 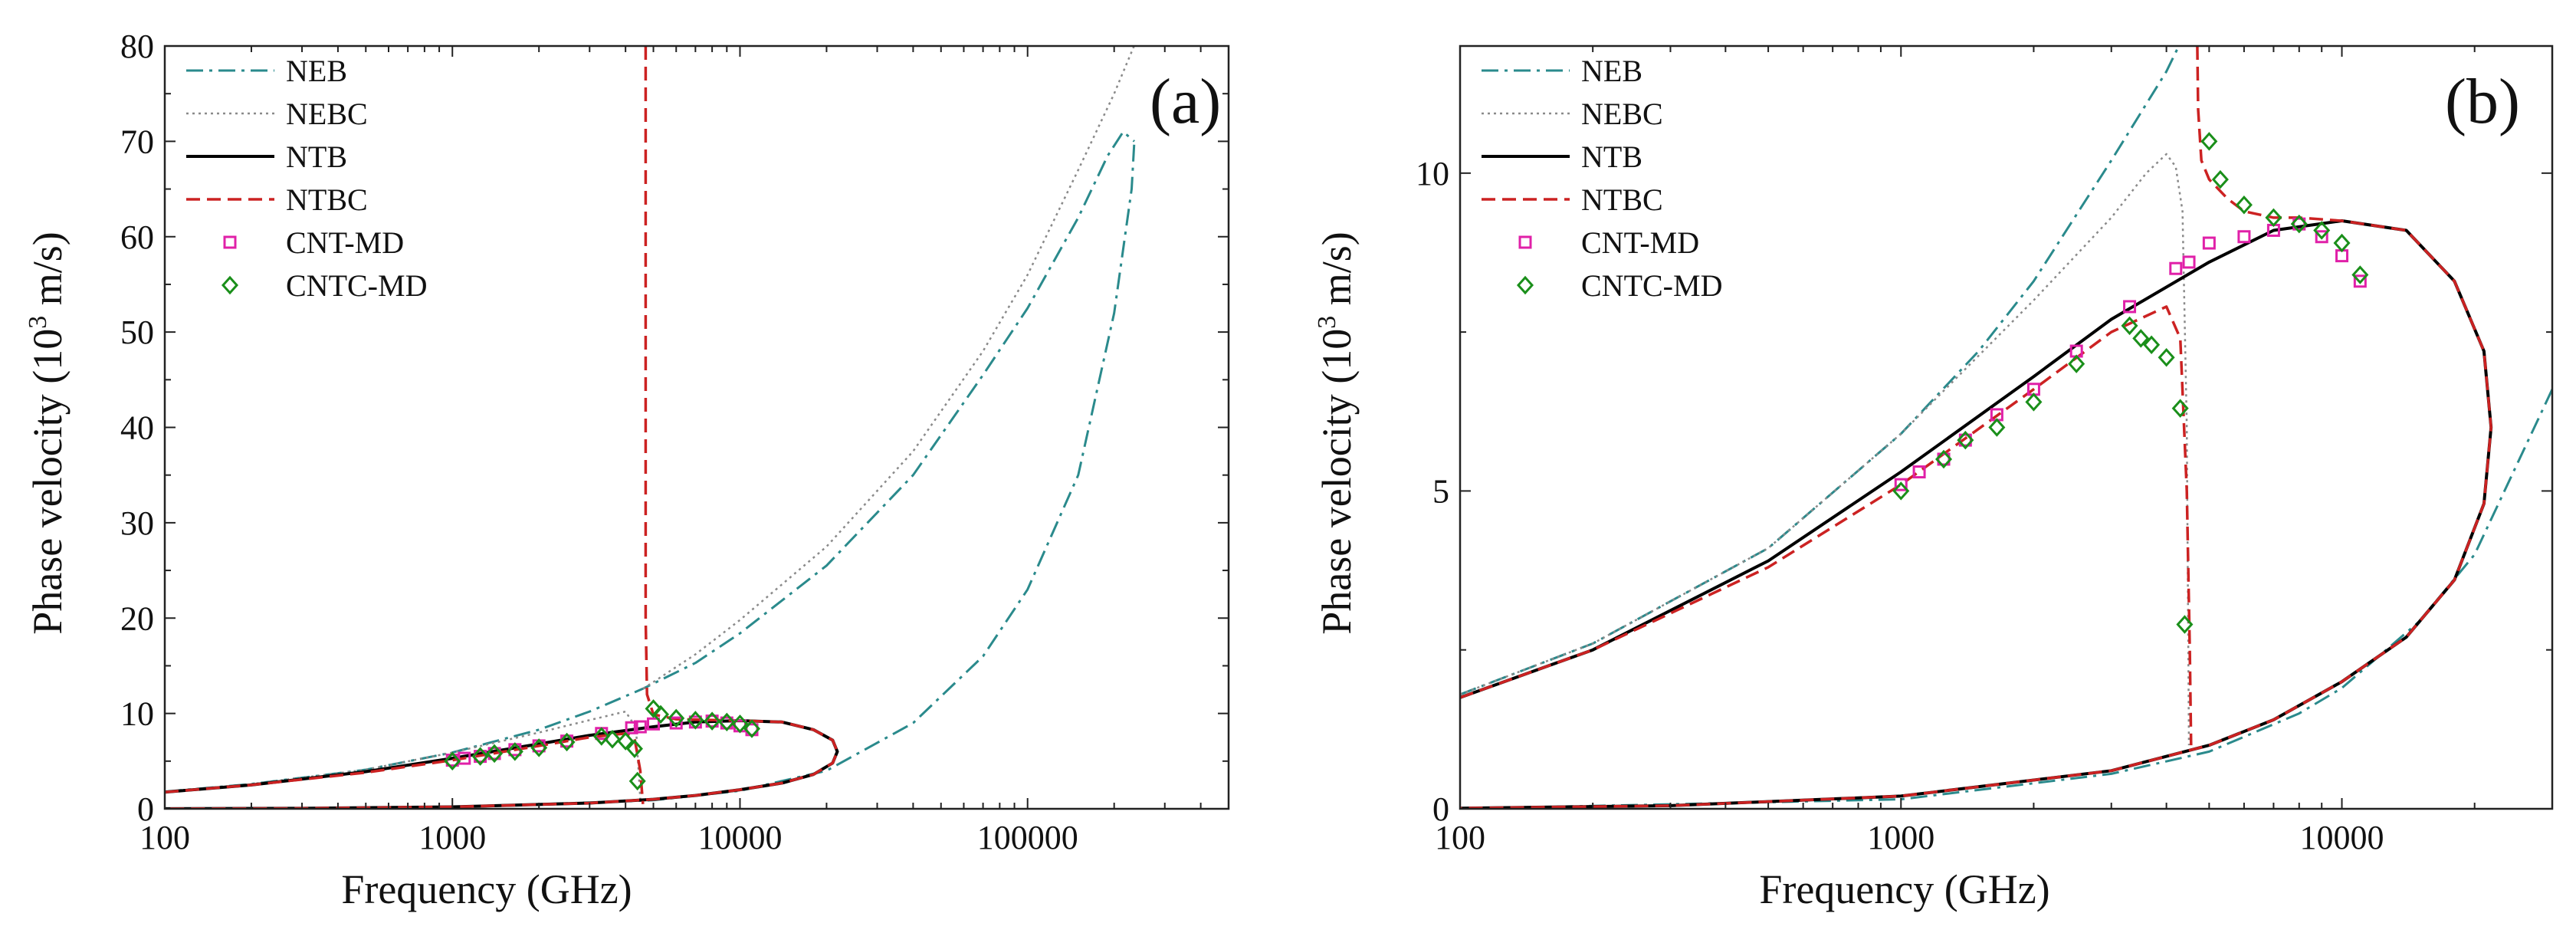 What do you see at coordinates (1900, 837) in the screenshot?
I see `x-tick-label-b-1: 1000` at bounding box center [1900, 837].